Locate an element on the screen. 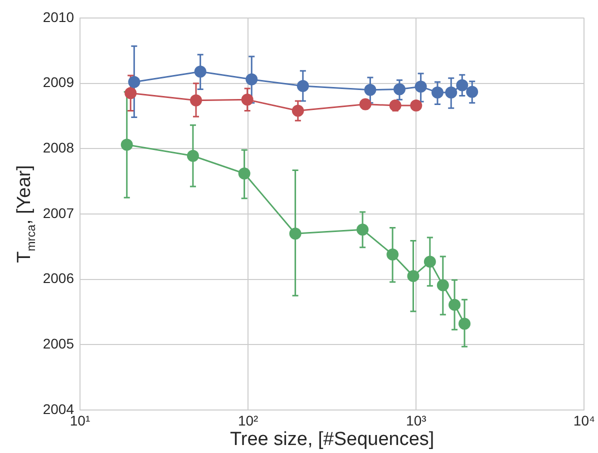 This screenshot has width=598, height=453. y-tick-label: 2007 is located at coordinates (58, 212).